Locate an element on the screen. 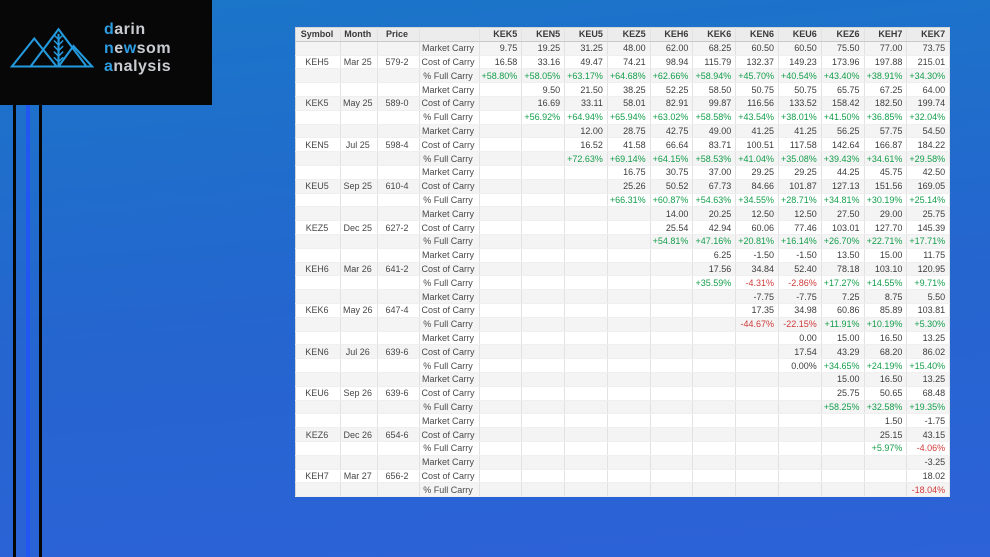 The image size is (990, 557). logo-letter-segment: som is located at coordinates (154, 48).